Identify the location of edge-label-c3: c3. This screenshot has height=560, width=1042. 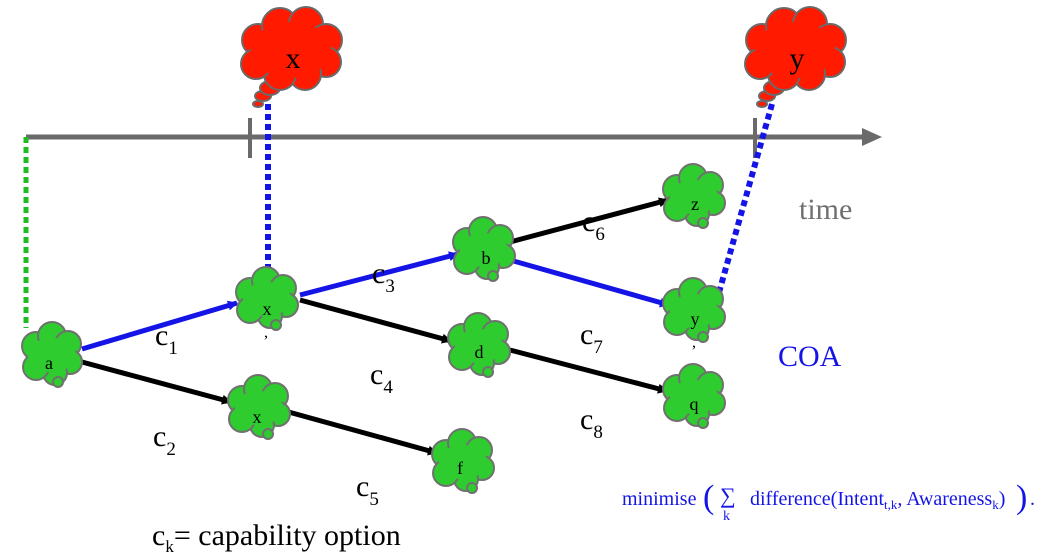
(383, 277).